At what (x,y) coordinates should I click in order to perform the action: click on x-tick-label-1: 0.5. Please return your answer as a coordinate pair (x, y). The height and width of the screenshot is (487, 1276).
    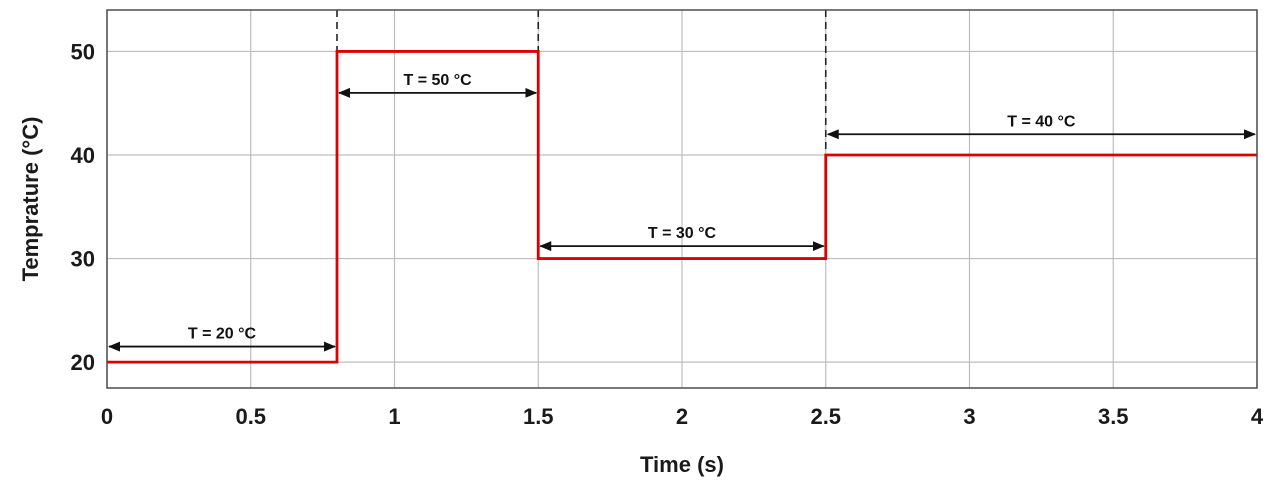
    Looking at the image, I should click on (250, 416).